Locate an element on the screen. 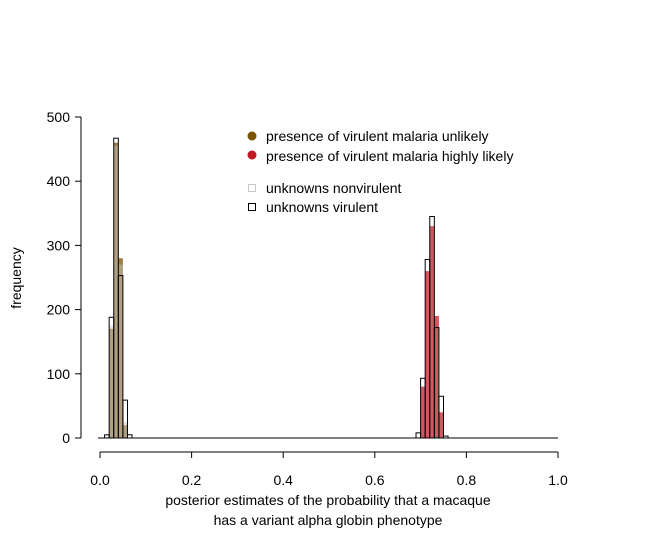 This screenshot has width=659, height=555. legend-label-unlikely: presence of virulent malaria unlikely is located at coordinates (377, 136).